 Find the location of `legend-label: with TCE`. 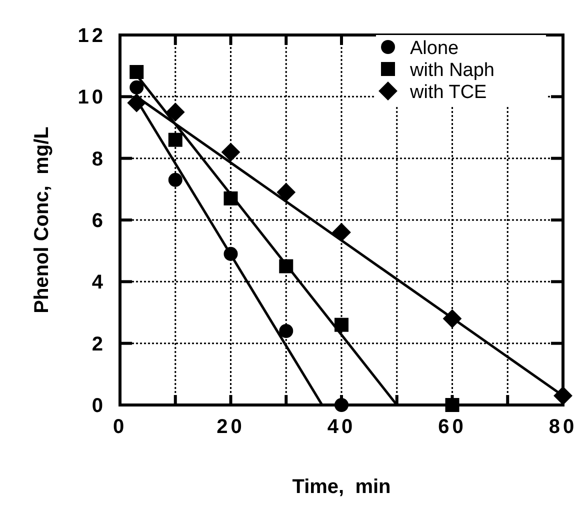

legend-label: with TCE is located at coordinates (448, 92).